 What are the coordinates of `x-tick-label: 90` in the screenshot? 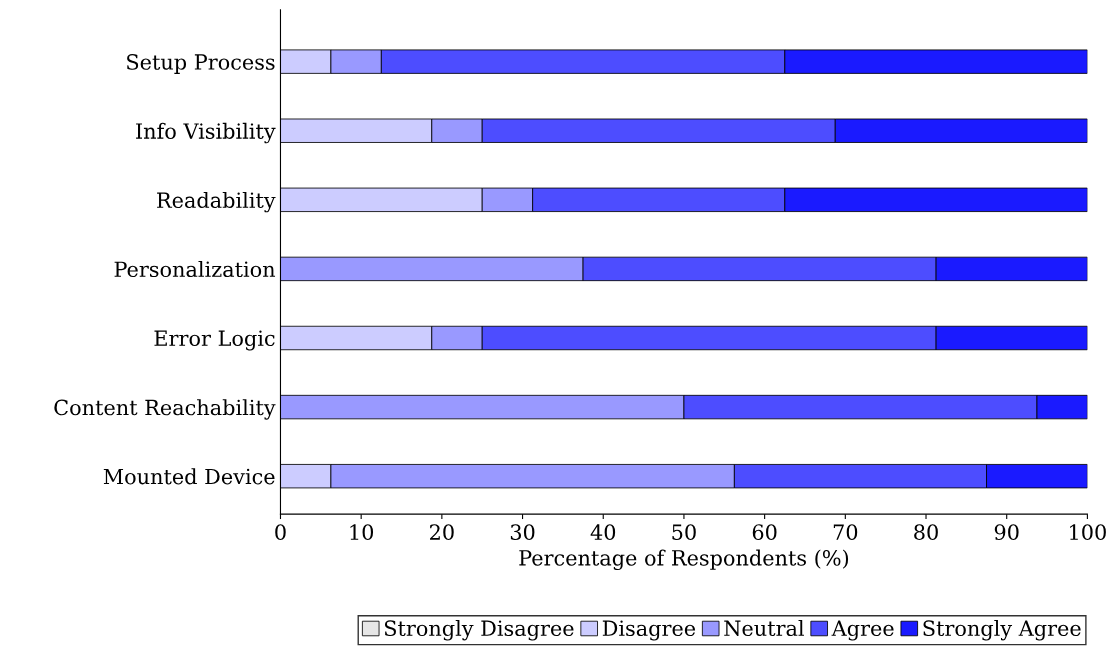 It's located at (1006, 532).